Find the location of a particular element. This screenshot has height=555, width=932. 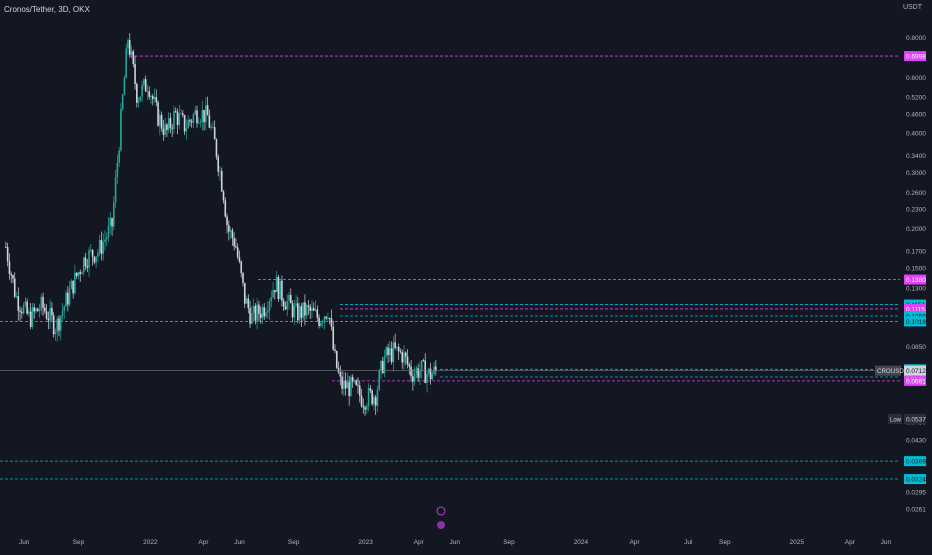

x-tick-label: Jul is located at coordinates (688, 542).